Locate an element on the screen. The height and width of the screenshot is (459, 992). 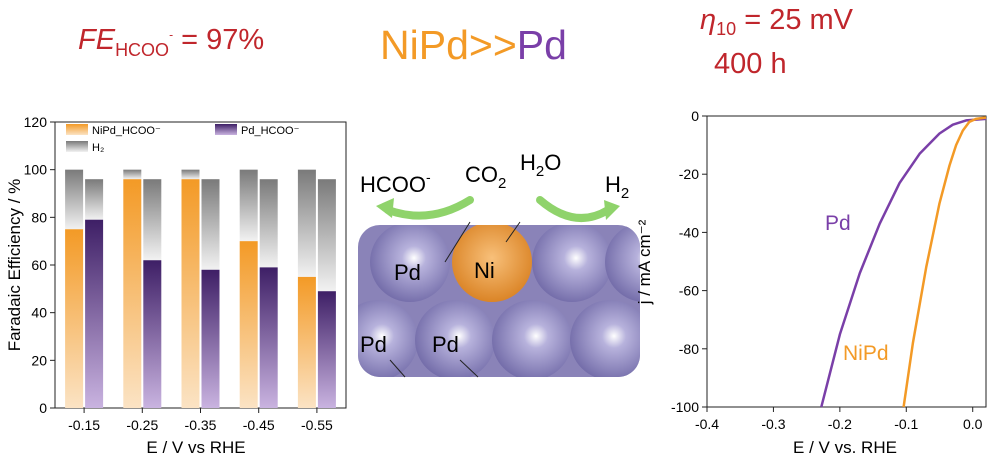
line-y-tick-label: -60 is located at coordinates (689, 291).